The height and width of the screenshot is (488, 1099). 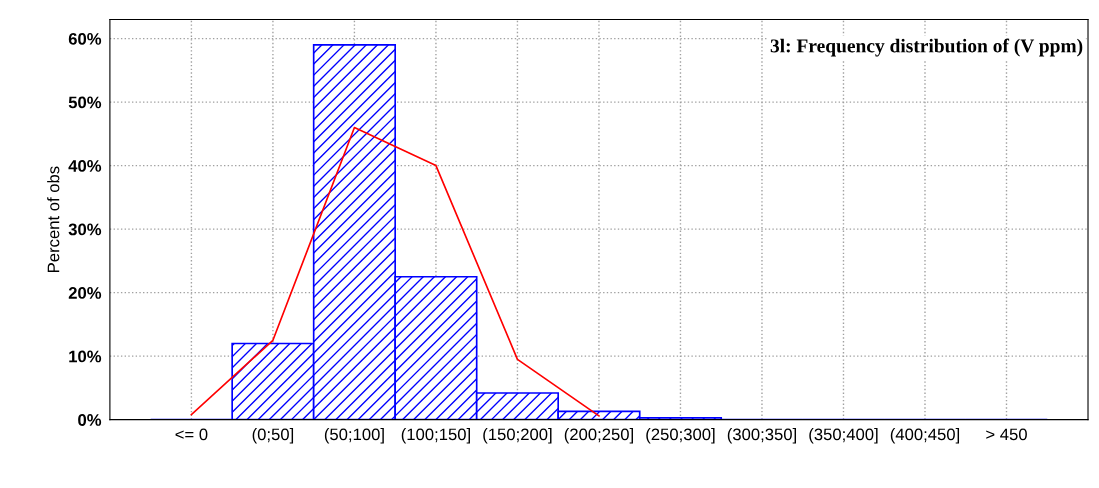 What do you see at coordinates (273, 436) in the screenshot?
I see `x-tick-label: (0;50]` at bounding box center [273, 436].